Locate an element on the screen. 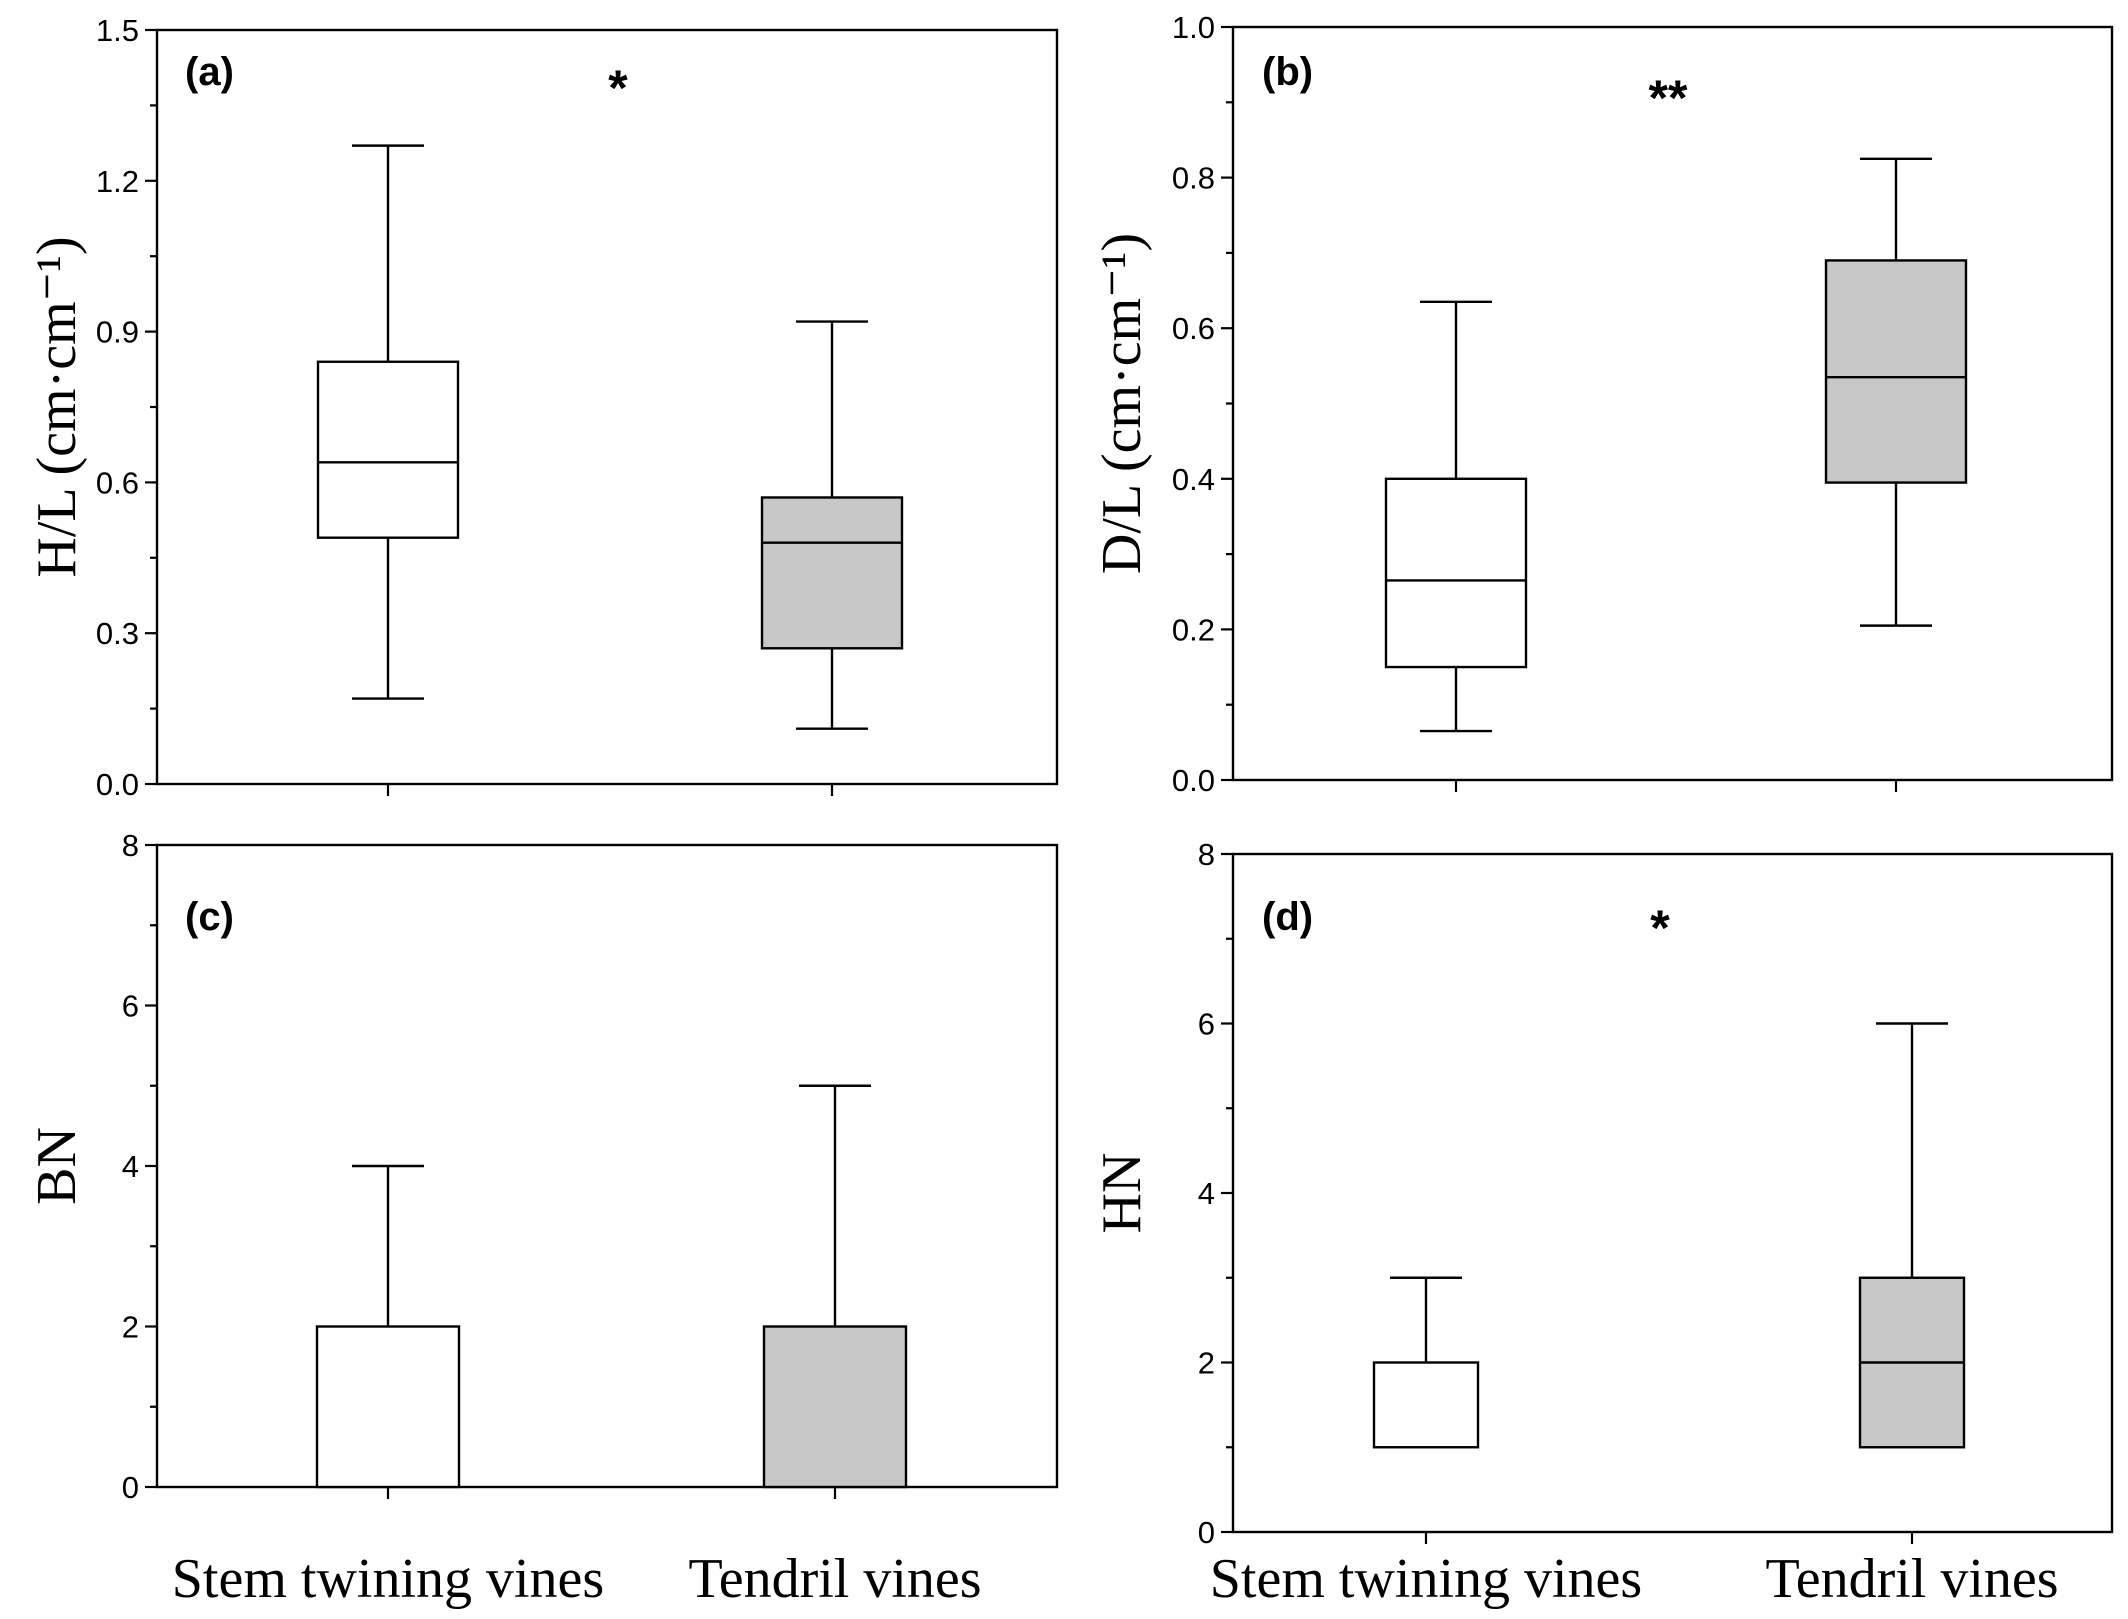 The image size is (2128, 1619). panel-label: (a) is located at coordinates (209, 72).